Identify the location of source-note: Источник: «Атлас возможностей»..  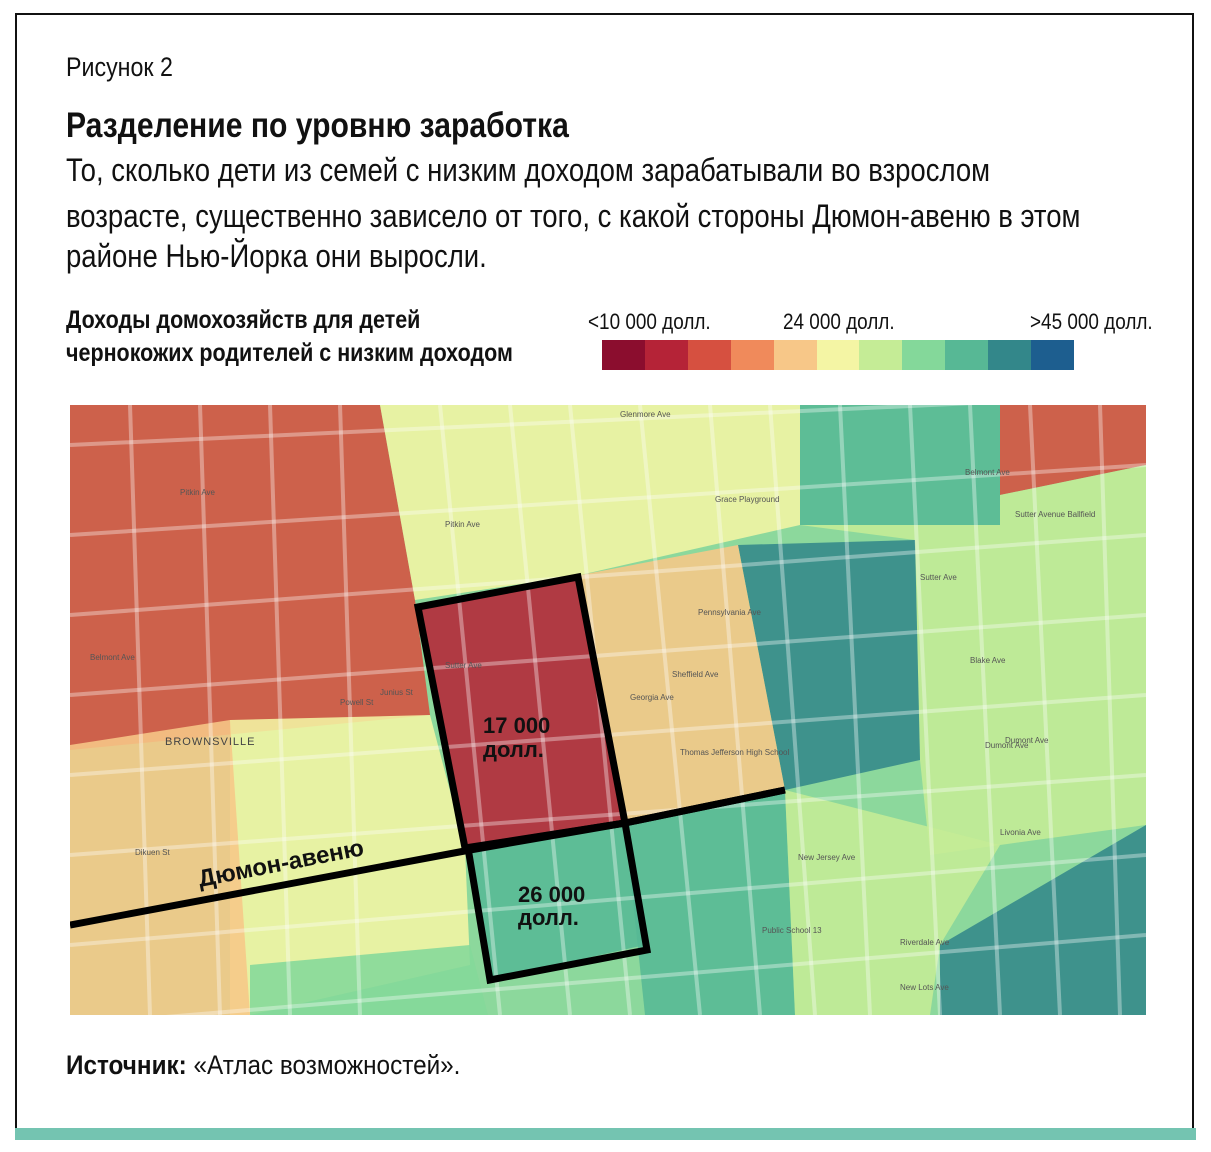
(263, 1065).